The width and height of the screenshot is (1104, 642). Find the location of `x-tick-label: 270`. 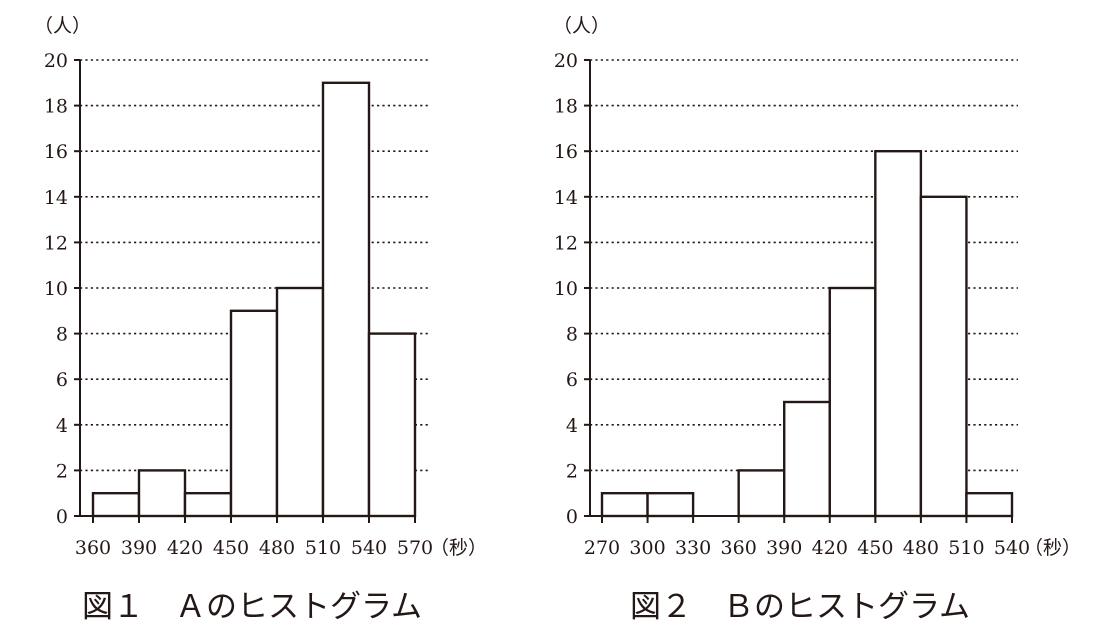

x-tick-label: 270 is located at coordinates (602, 548).